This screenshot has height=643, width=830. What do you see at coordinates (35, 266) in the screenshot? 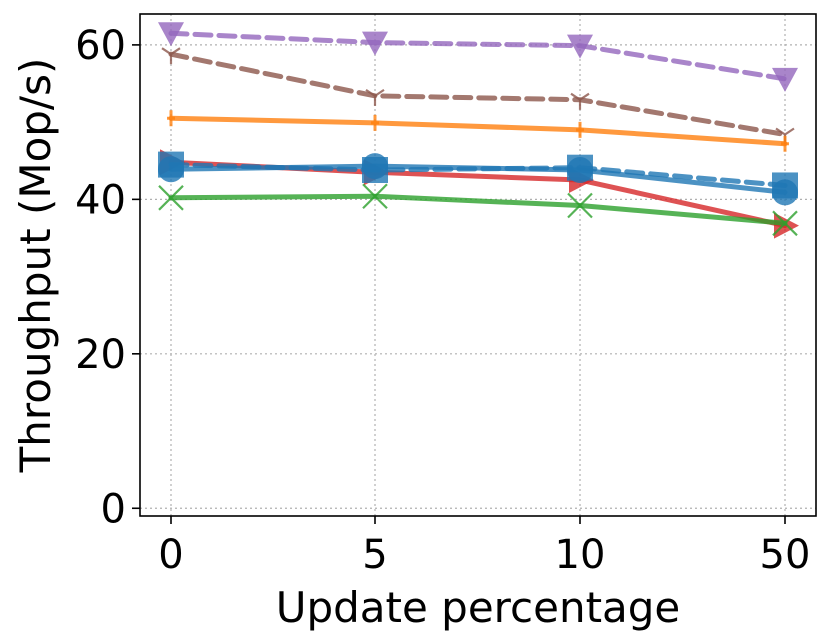
I see `y-axis-label: Throughput (Mop/s)` at bounding box center [35, 266].